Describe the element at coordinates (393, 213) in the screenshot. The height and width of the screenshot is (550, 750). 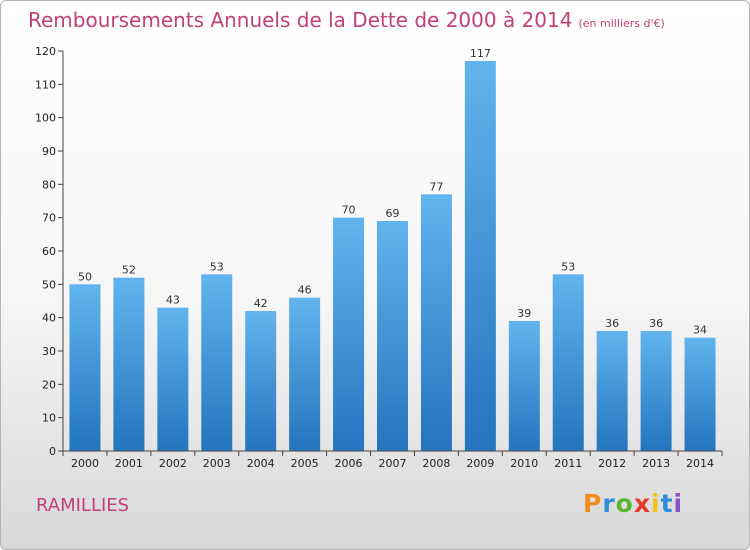
I see `data-label-2007: 69` at that location.